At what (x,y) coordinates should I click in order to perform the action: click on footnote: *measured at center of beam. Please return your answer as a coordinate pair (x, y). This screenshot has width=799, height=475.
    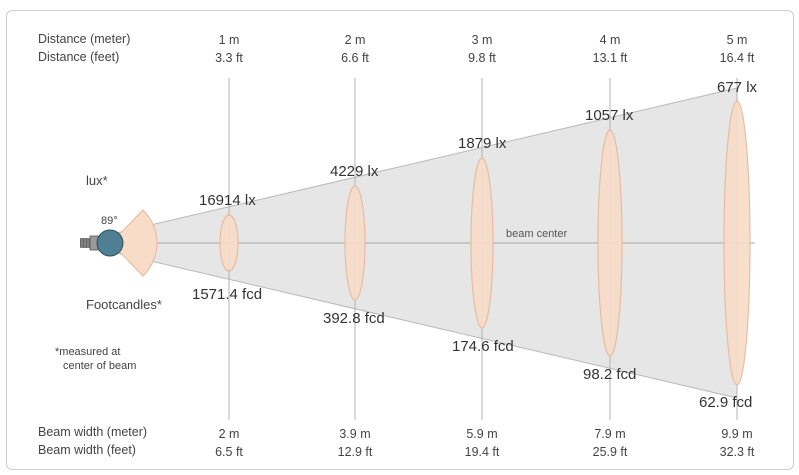
    Looking at the image, I should click on (105, 359).